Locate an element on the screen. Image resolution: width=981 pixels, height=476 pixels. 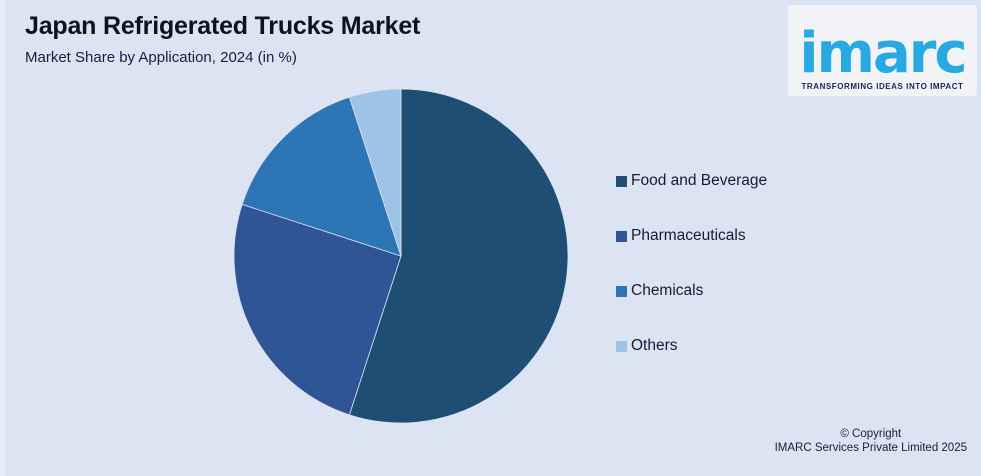
pie-slice-others is located at coordinates (375, 172).